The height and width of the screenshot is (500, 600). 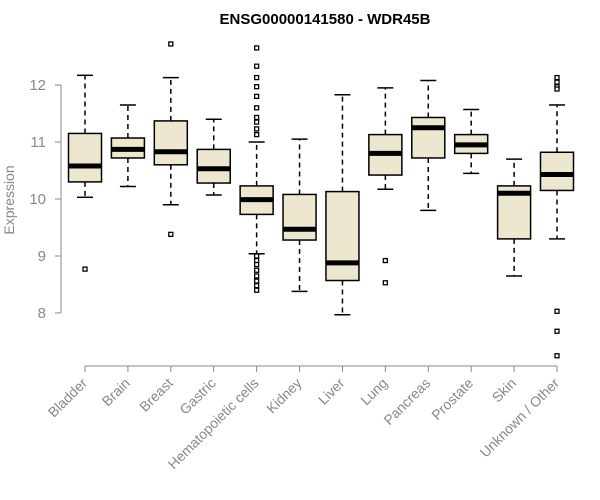 I want to click on y-tick-label: 12, so click(x=37, y=85).